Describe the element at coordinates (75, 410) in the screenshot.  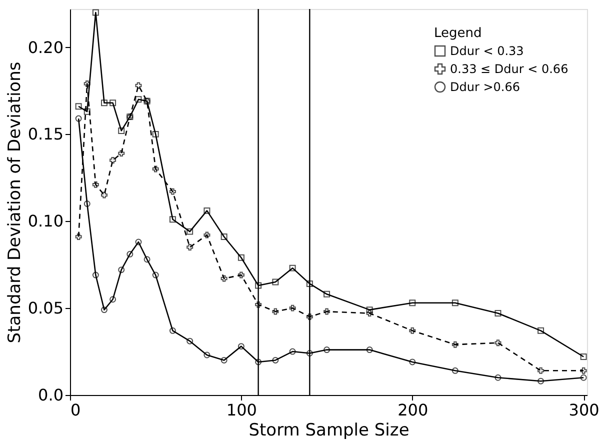
I see `x-tick-label: 0` at that location.